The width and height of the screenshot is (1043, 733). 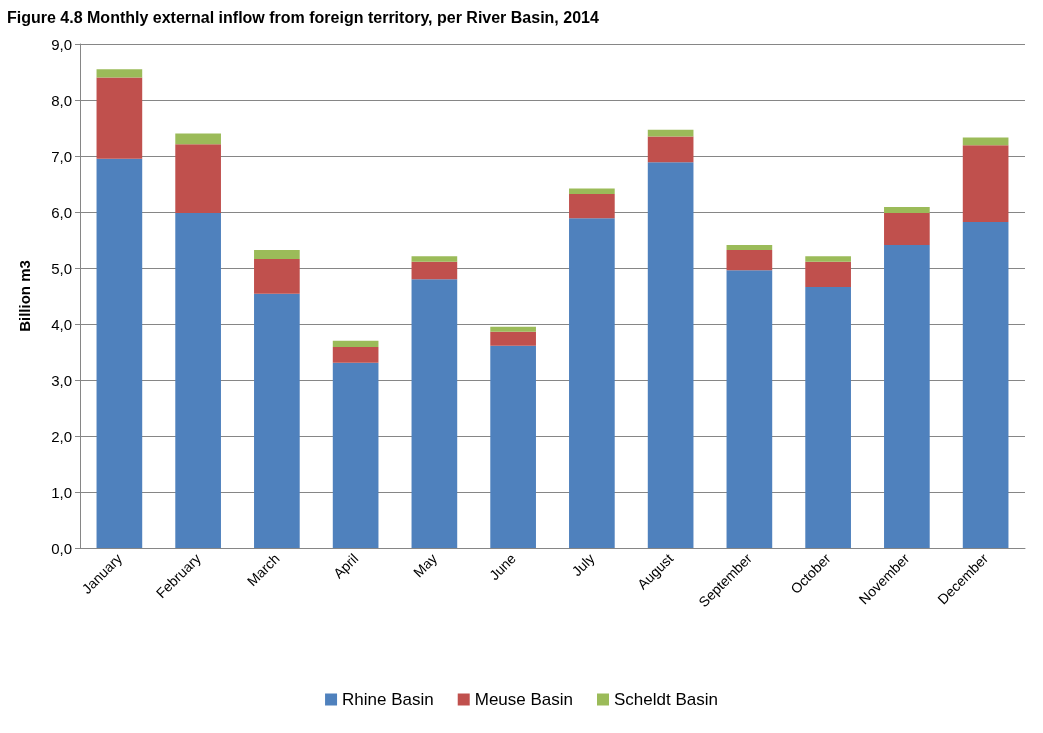 I want to click on y-tick-label: 6,0, so click(x=61, y=212).